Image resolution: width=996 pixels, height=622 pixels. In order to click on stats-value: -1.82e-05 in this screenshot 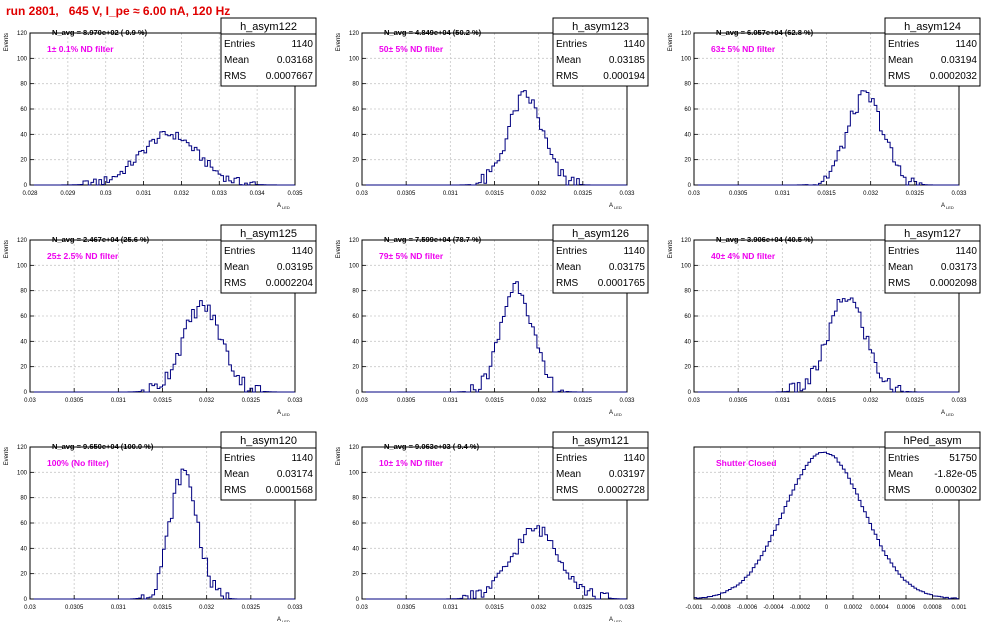, I will do `click(955, 474)`.